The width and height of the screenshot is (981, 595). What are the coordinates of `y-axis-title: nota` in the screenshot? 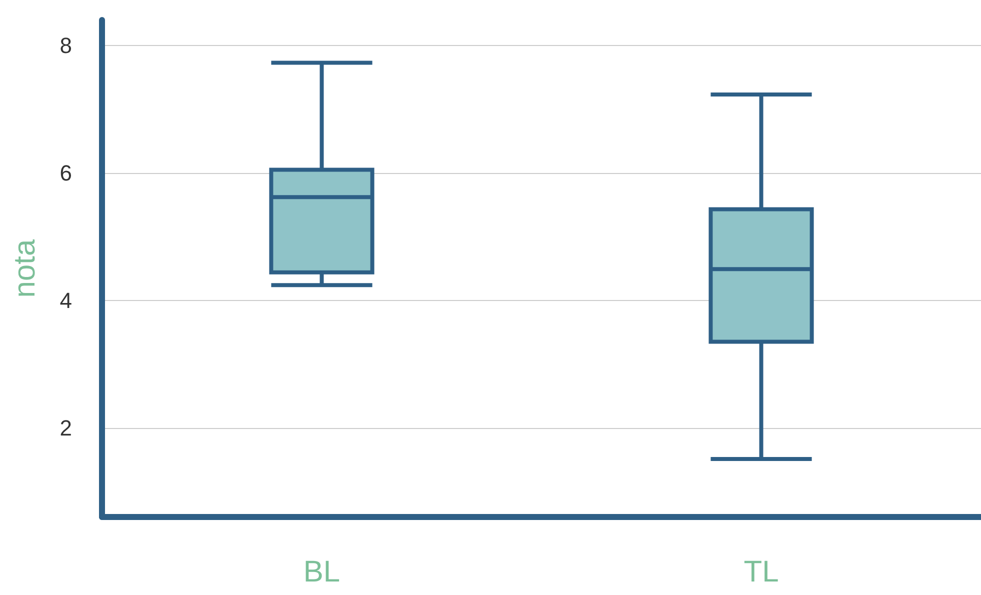 It's located at (25, 268).